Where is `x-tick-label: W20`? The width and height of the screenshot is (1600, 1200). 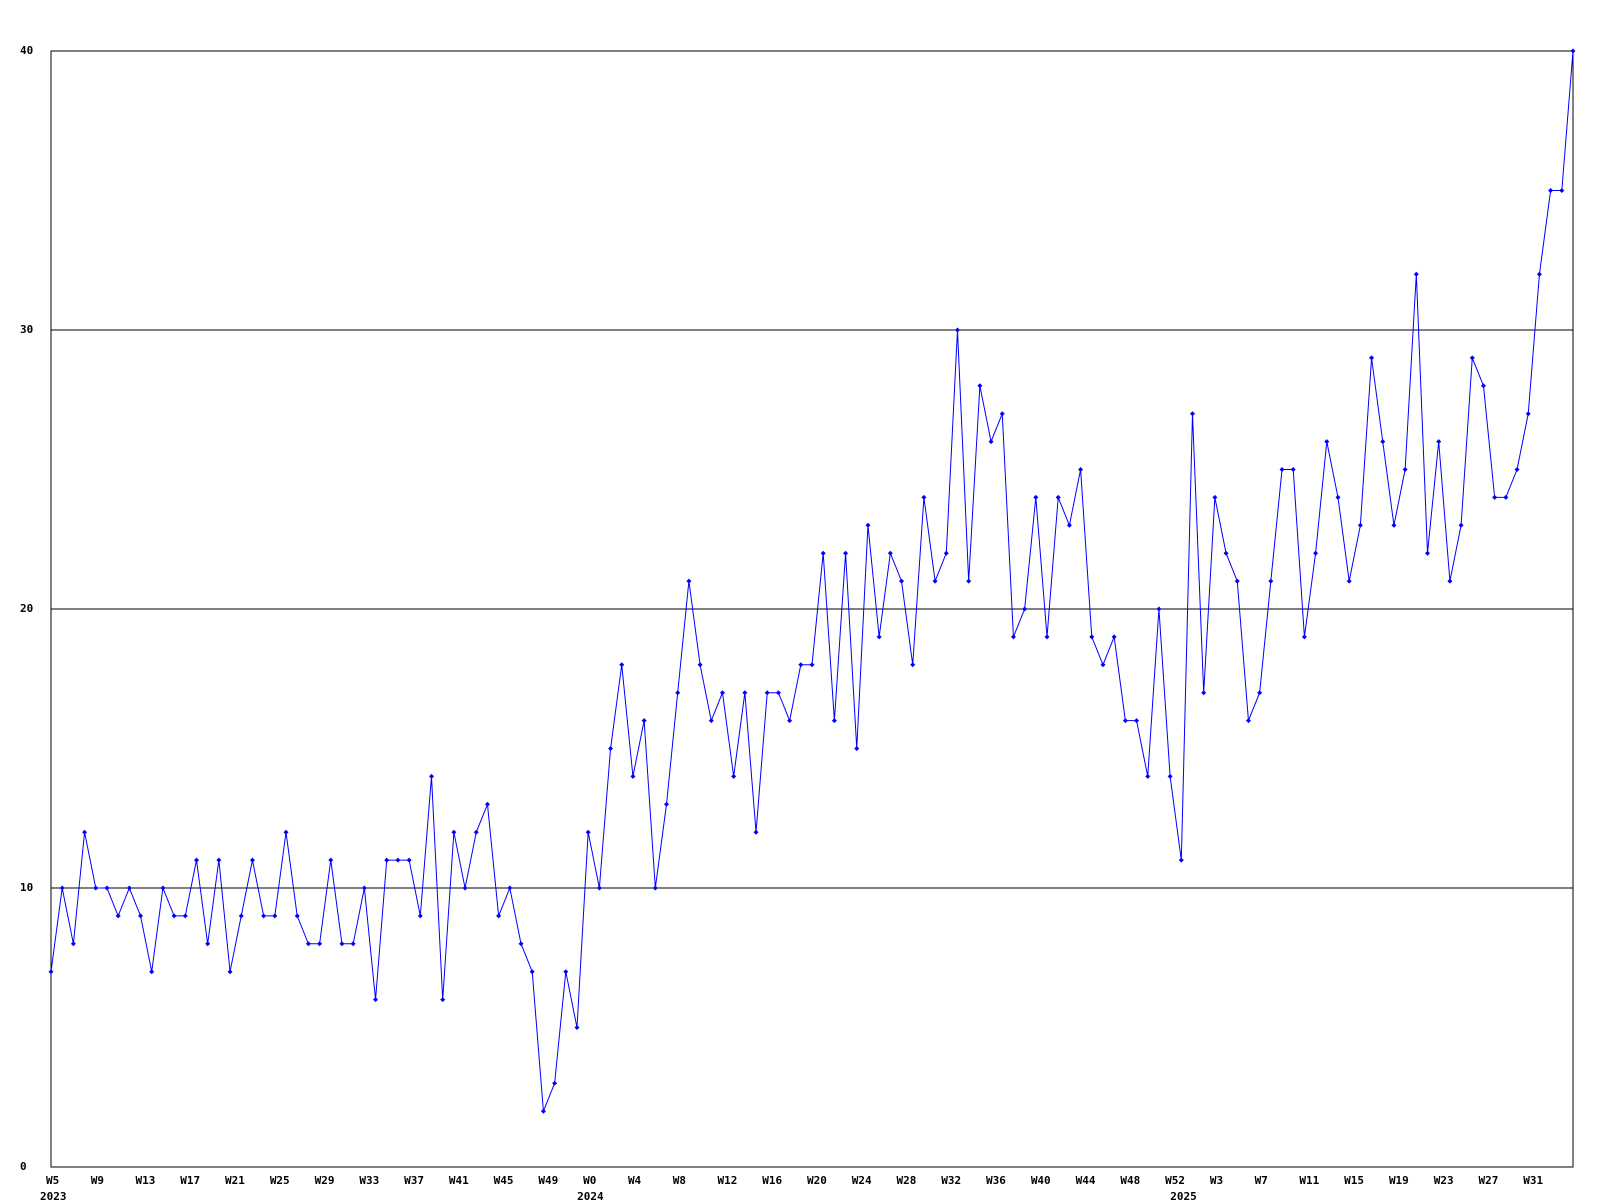 x-tick-label: W20 is located at coordinates (817, 1180).